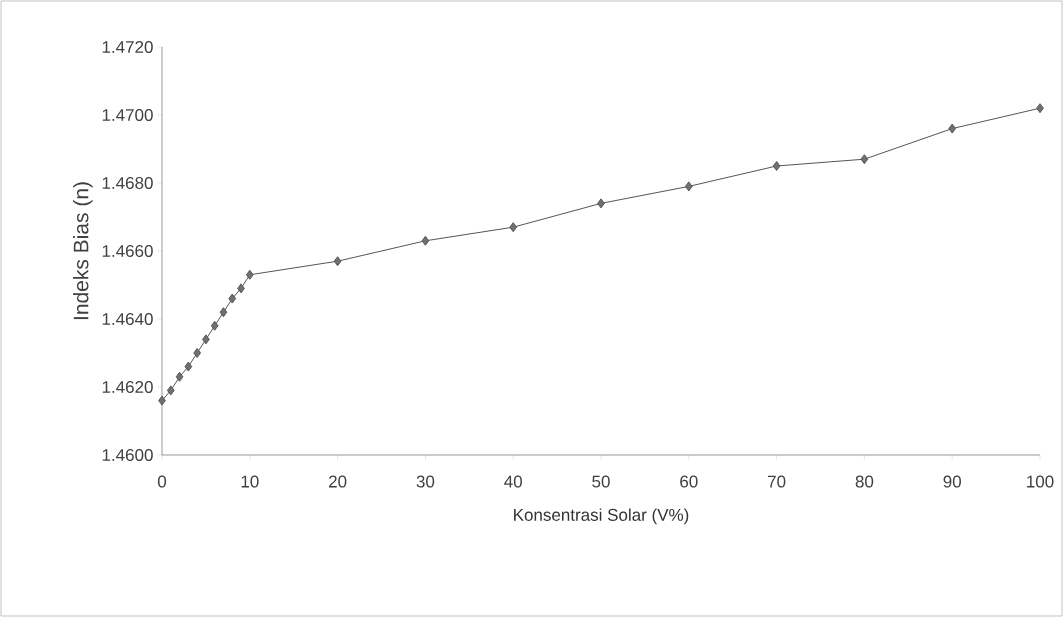 Image resolution: width=1063 pixels, height=617 pixels. I want to click on y-tick-label: 1.4620, so click(127, 387).